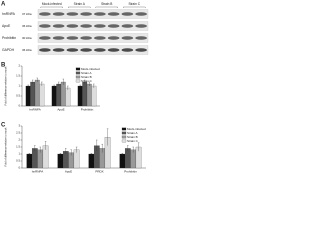  Describe the element at coordinates (19, 140) in the screenshot. I see `y-tick-label: 2` at that location.